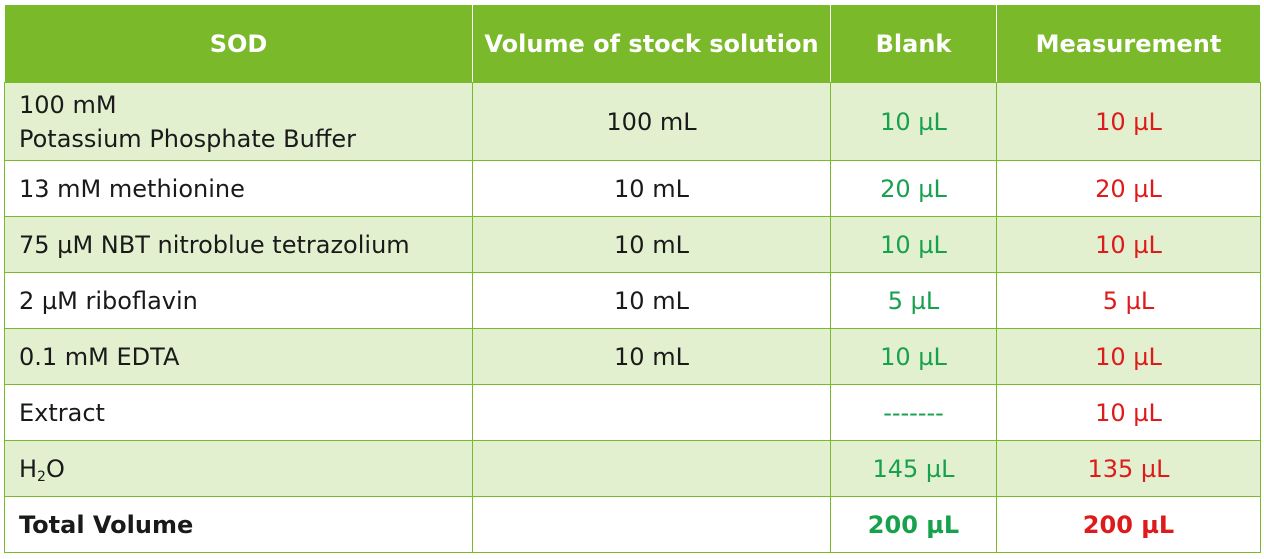 Image resolution: width=1264 pixels, height=559 pixels. Describe the element at coordinates (238, 121) in the screenshot. I see `reagent-cell: 100 mM Potassium Phosphate Buffer` at that location.